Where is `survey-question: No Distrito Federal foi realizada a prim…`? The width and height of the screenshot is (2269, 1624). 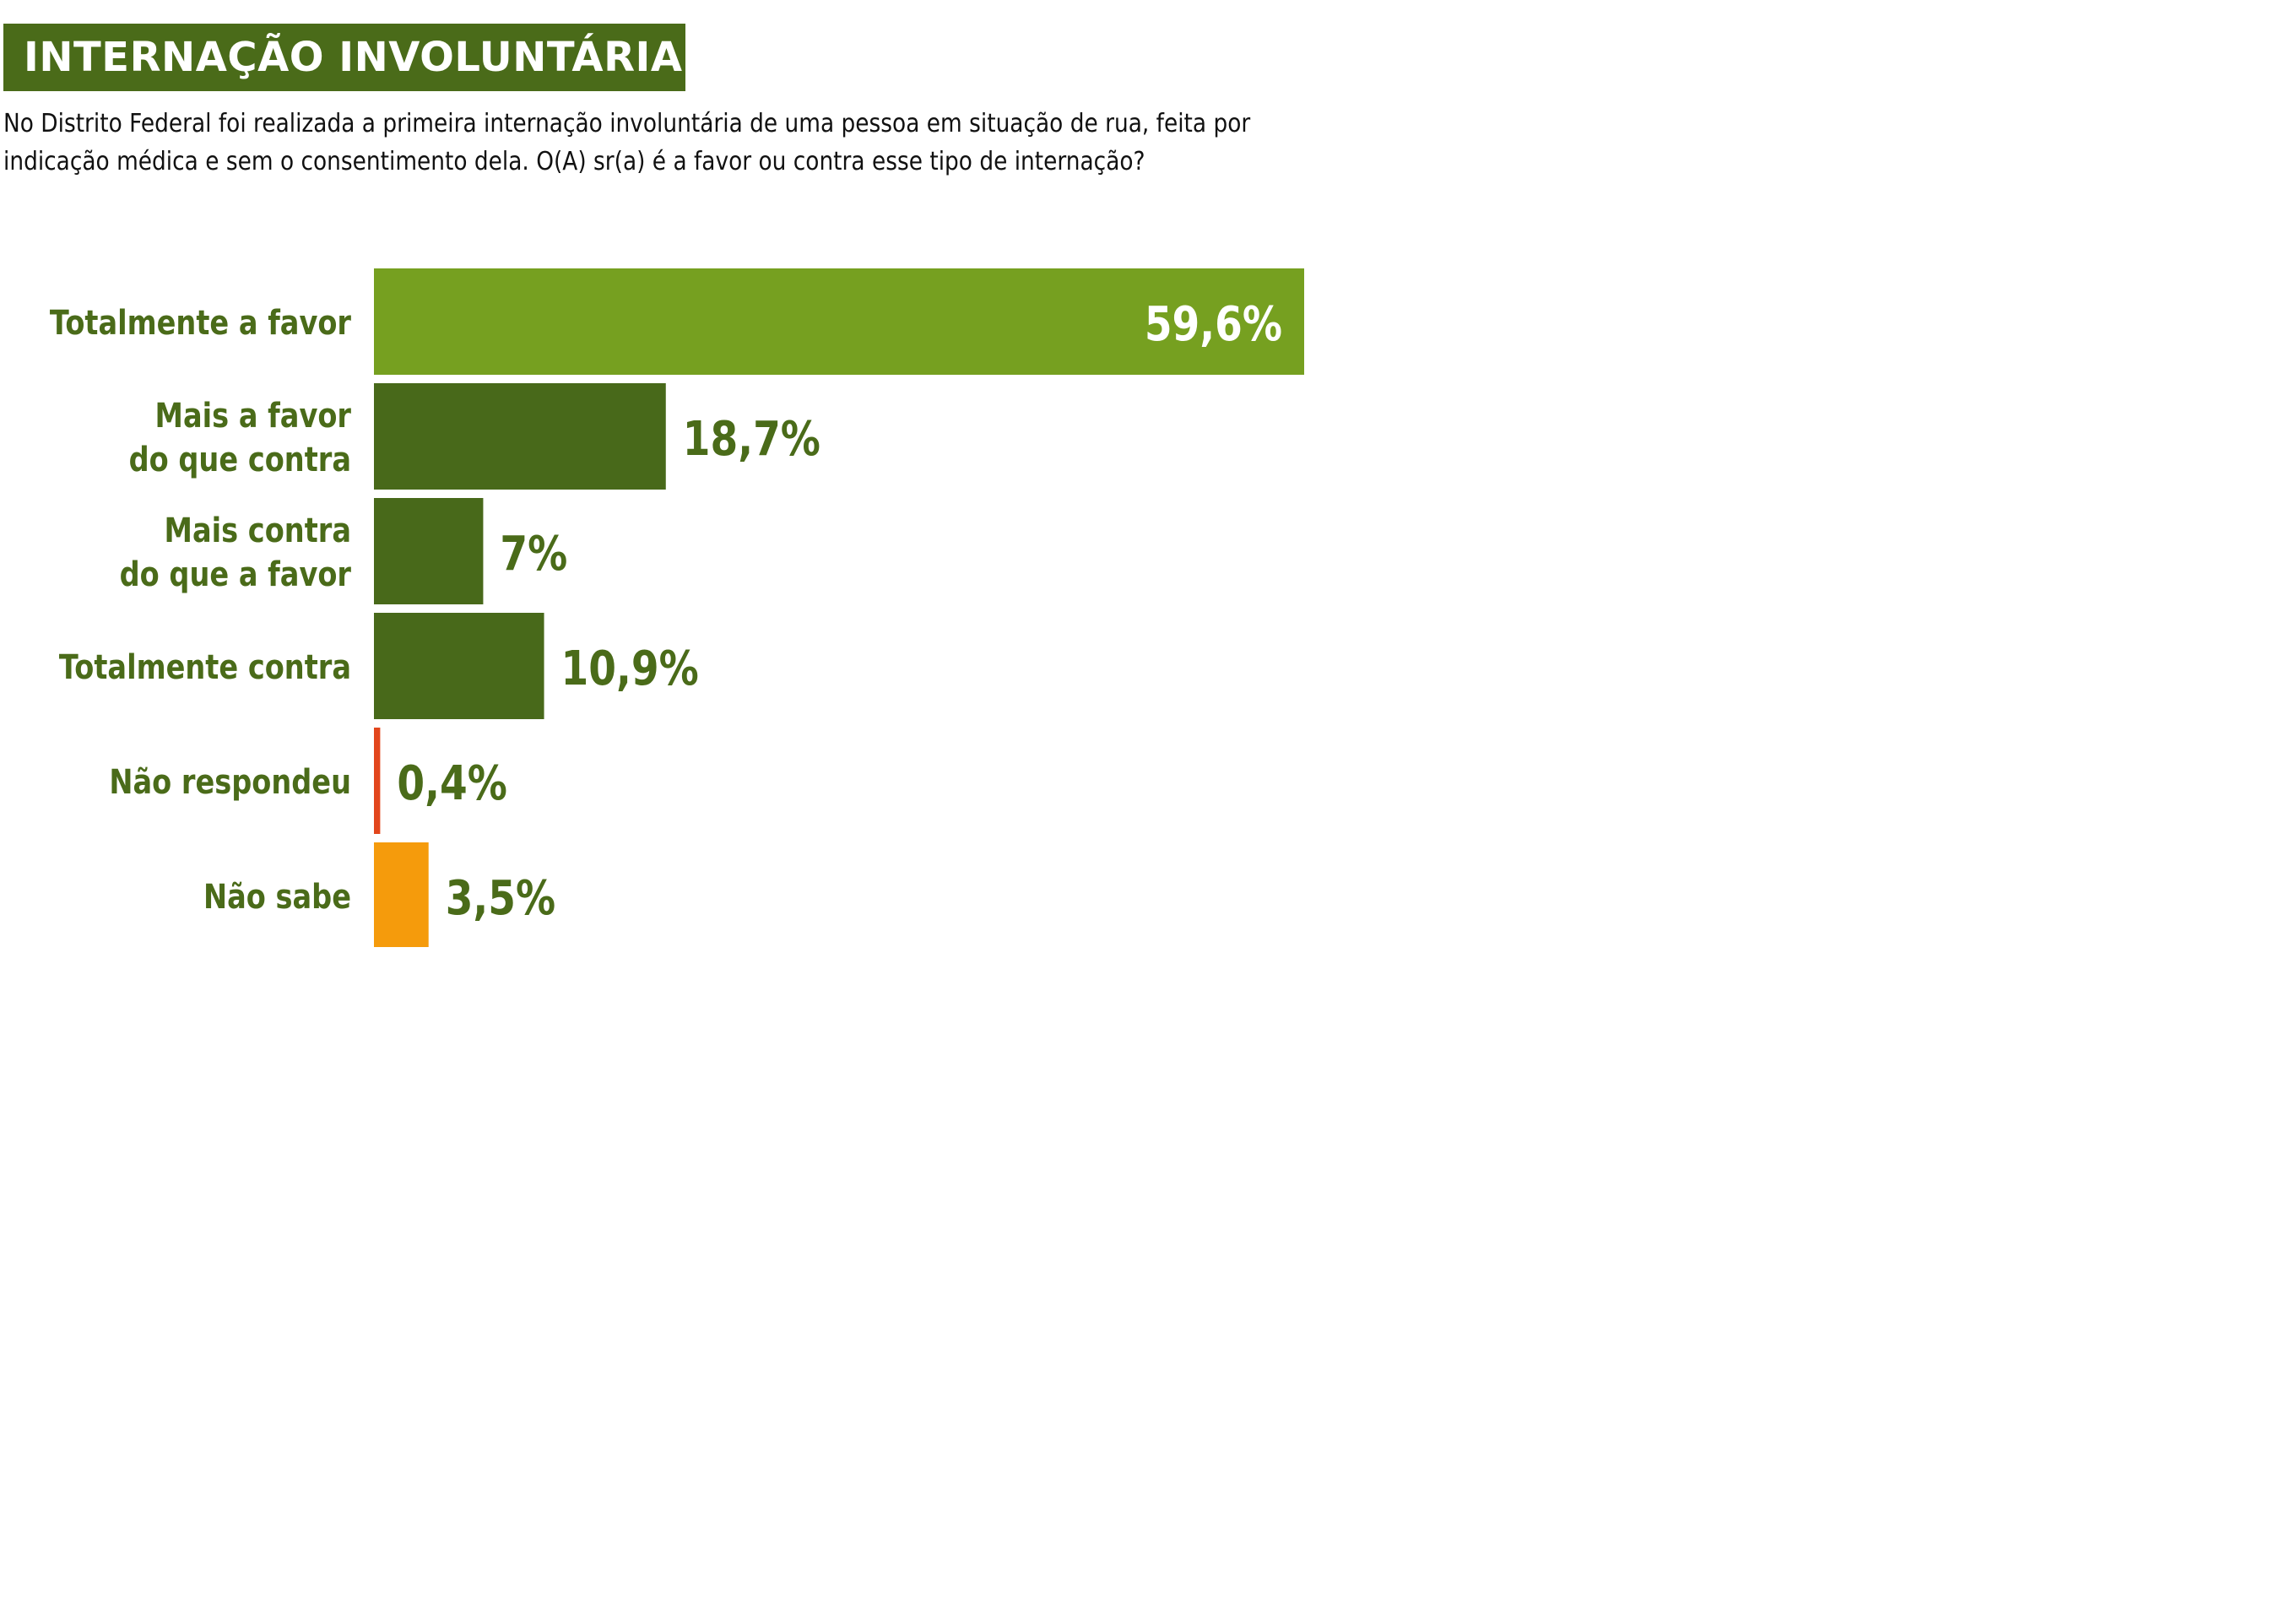
survey-question: No Distrito Federal foi realizada a prim… is located at coordinates (627, 142).